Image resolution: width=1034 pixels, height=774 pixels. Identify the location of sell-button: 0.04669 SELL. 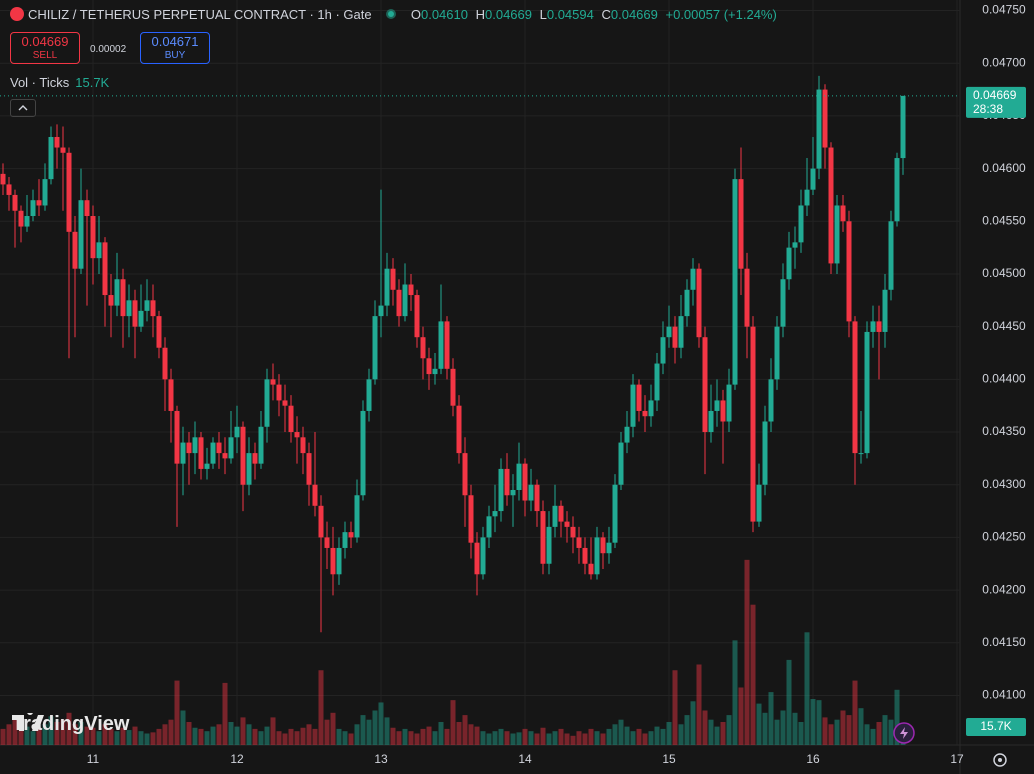
(45, 48).